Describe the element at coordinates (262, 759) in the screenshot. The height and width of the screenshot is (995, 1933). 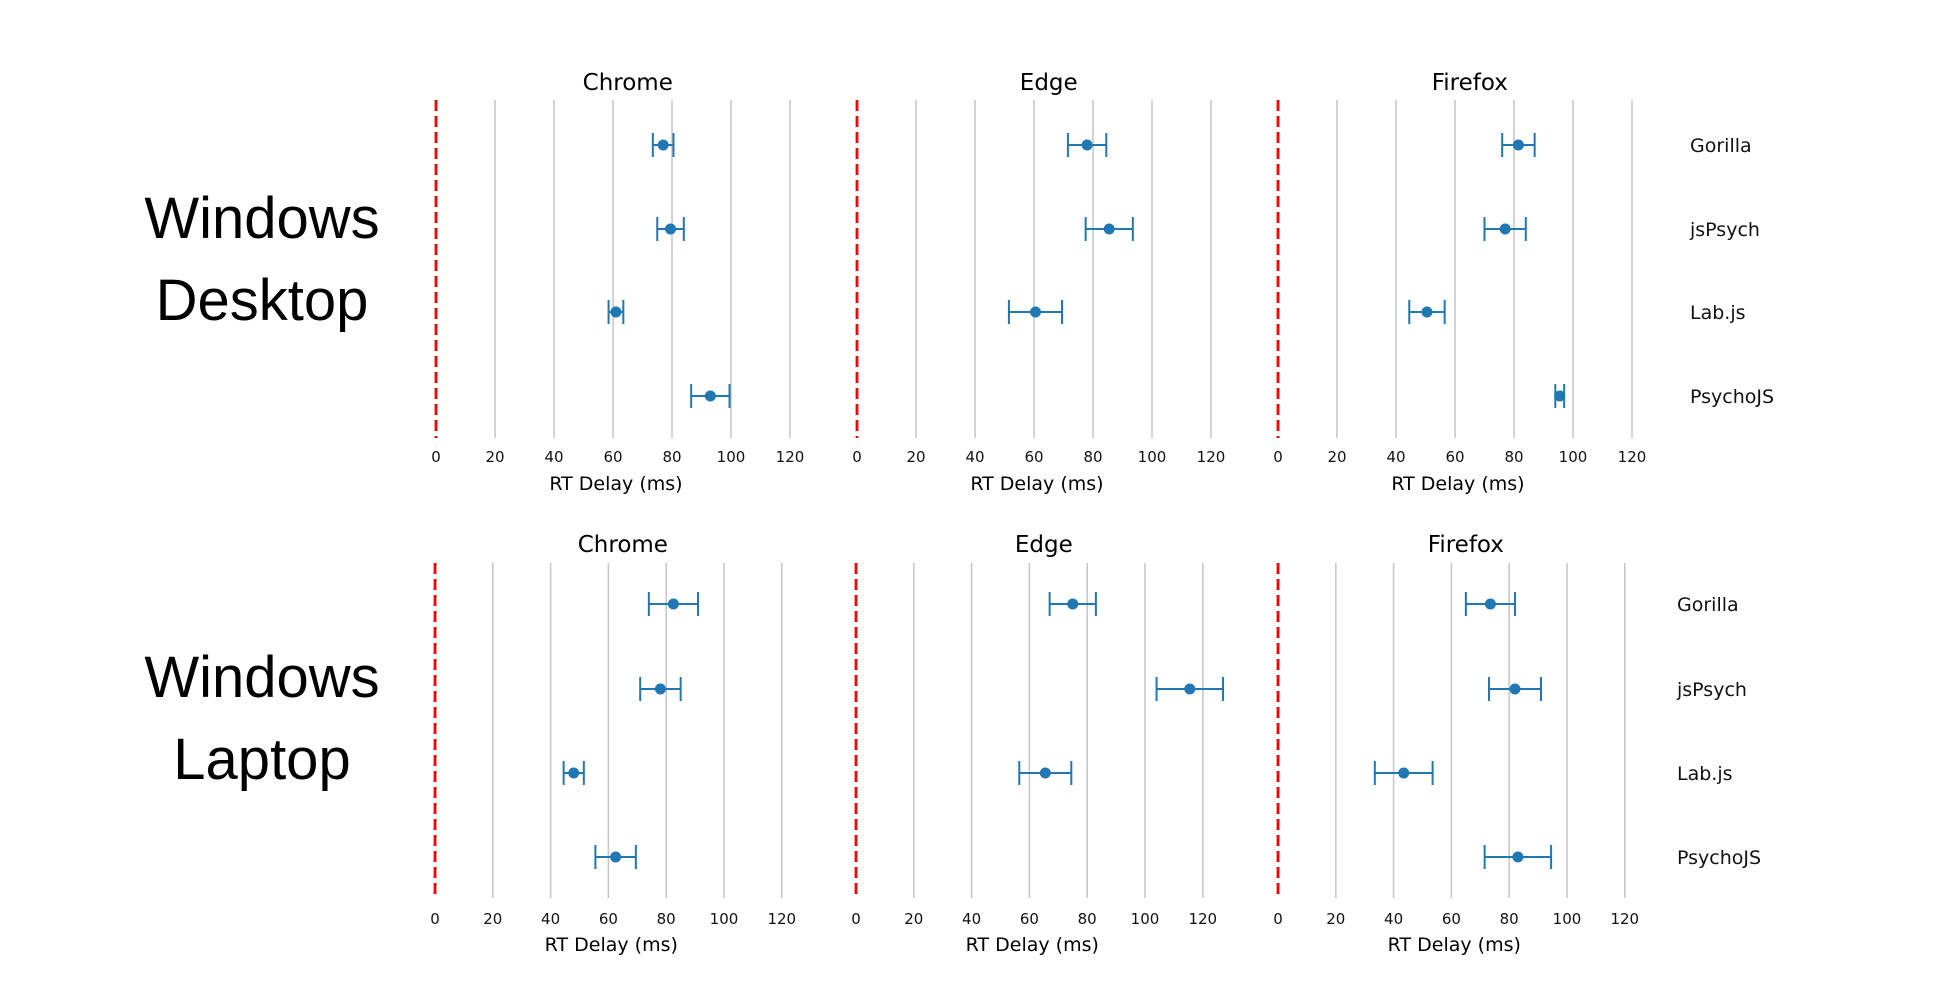
I see `row-label-line2: Laptop` at that location.